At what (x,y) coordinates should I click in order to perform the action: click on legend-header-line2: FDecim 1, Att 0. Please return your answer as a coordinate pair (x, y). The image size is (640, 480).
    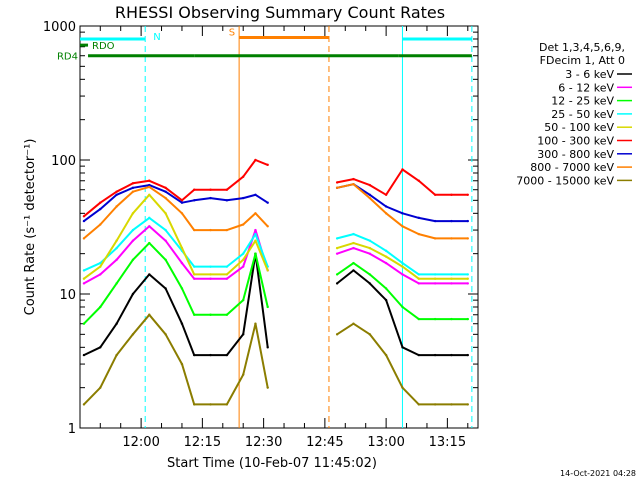
    Looking at the image, I should click on (582, 60).